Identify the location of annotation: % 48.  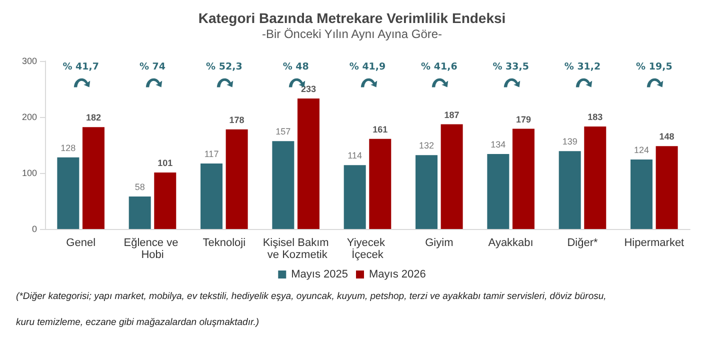
(296, 67).